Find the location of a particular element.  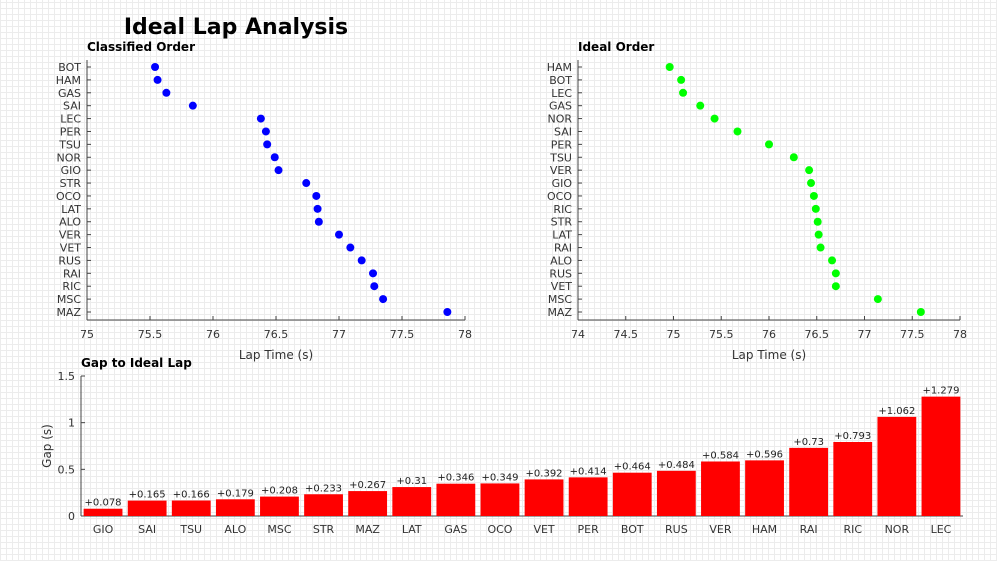

x-tick-label: VER is located at coordinates (720, 529).